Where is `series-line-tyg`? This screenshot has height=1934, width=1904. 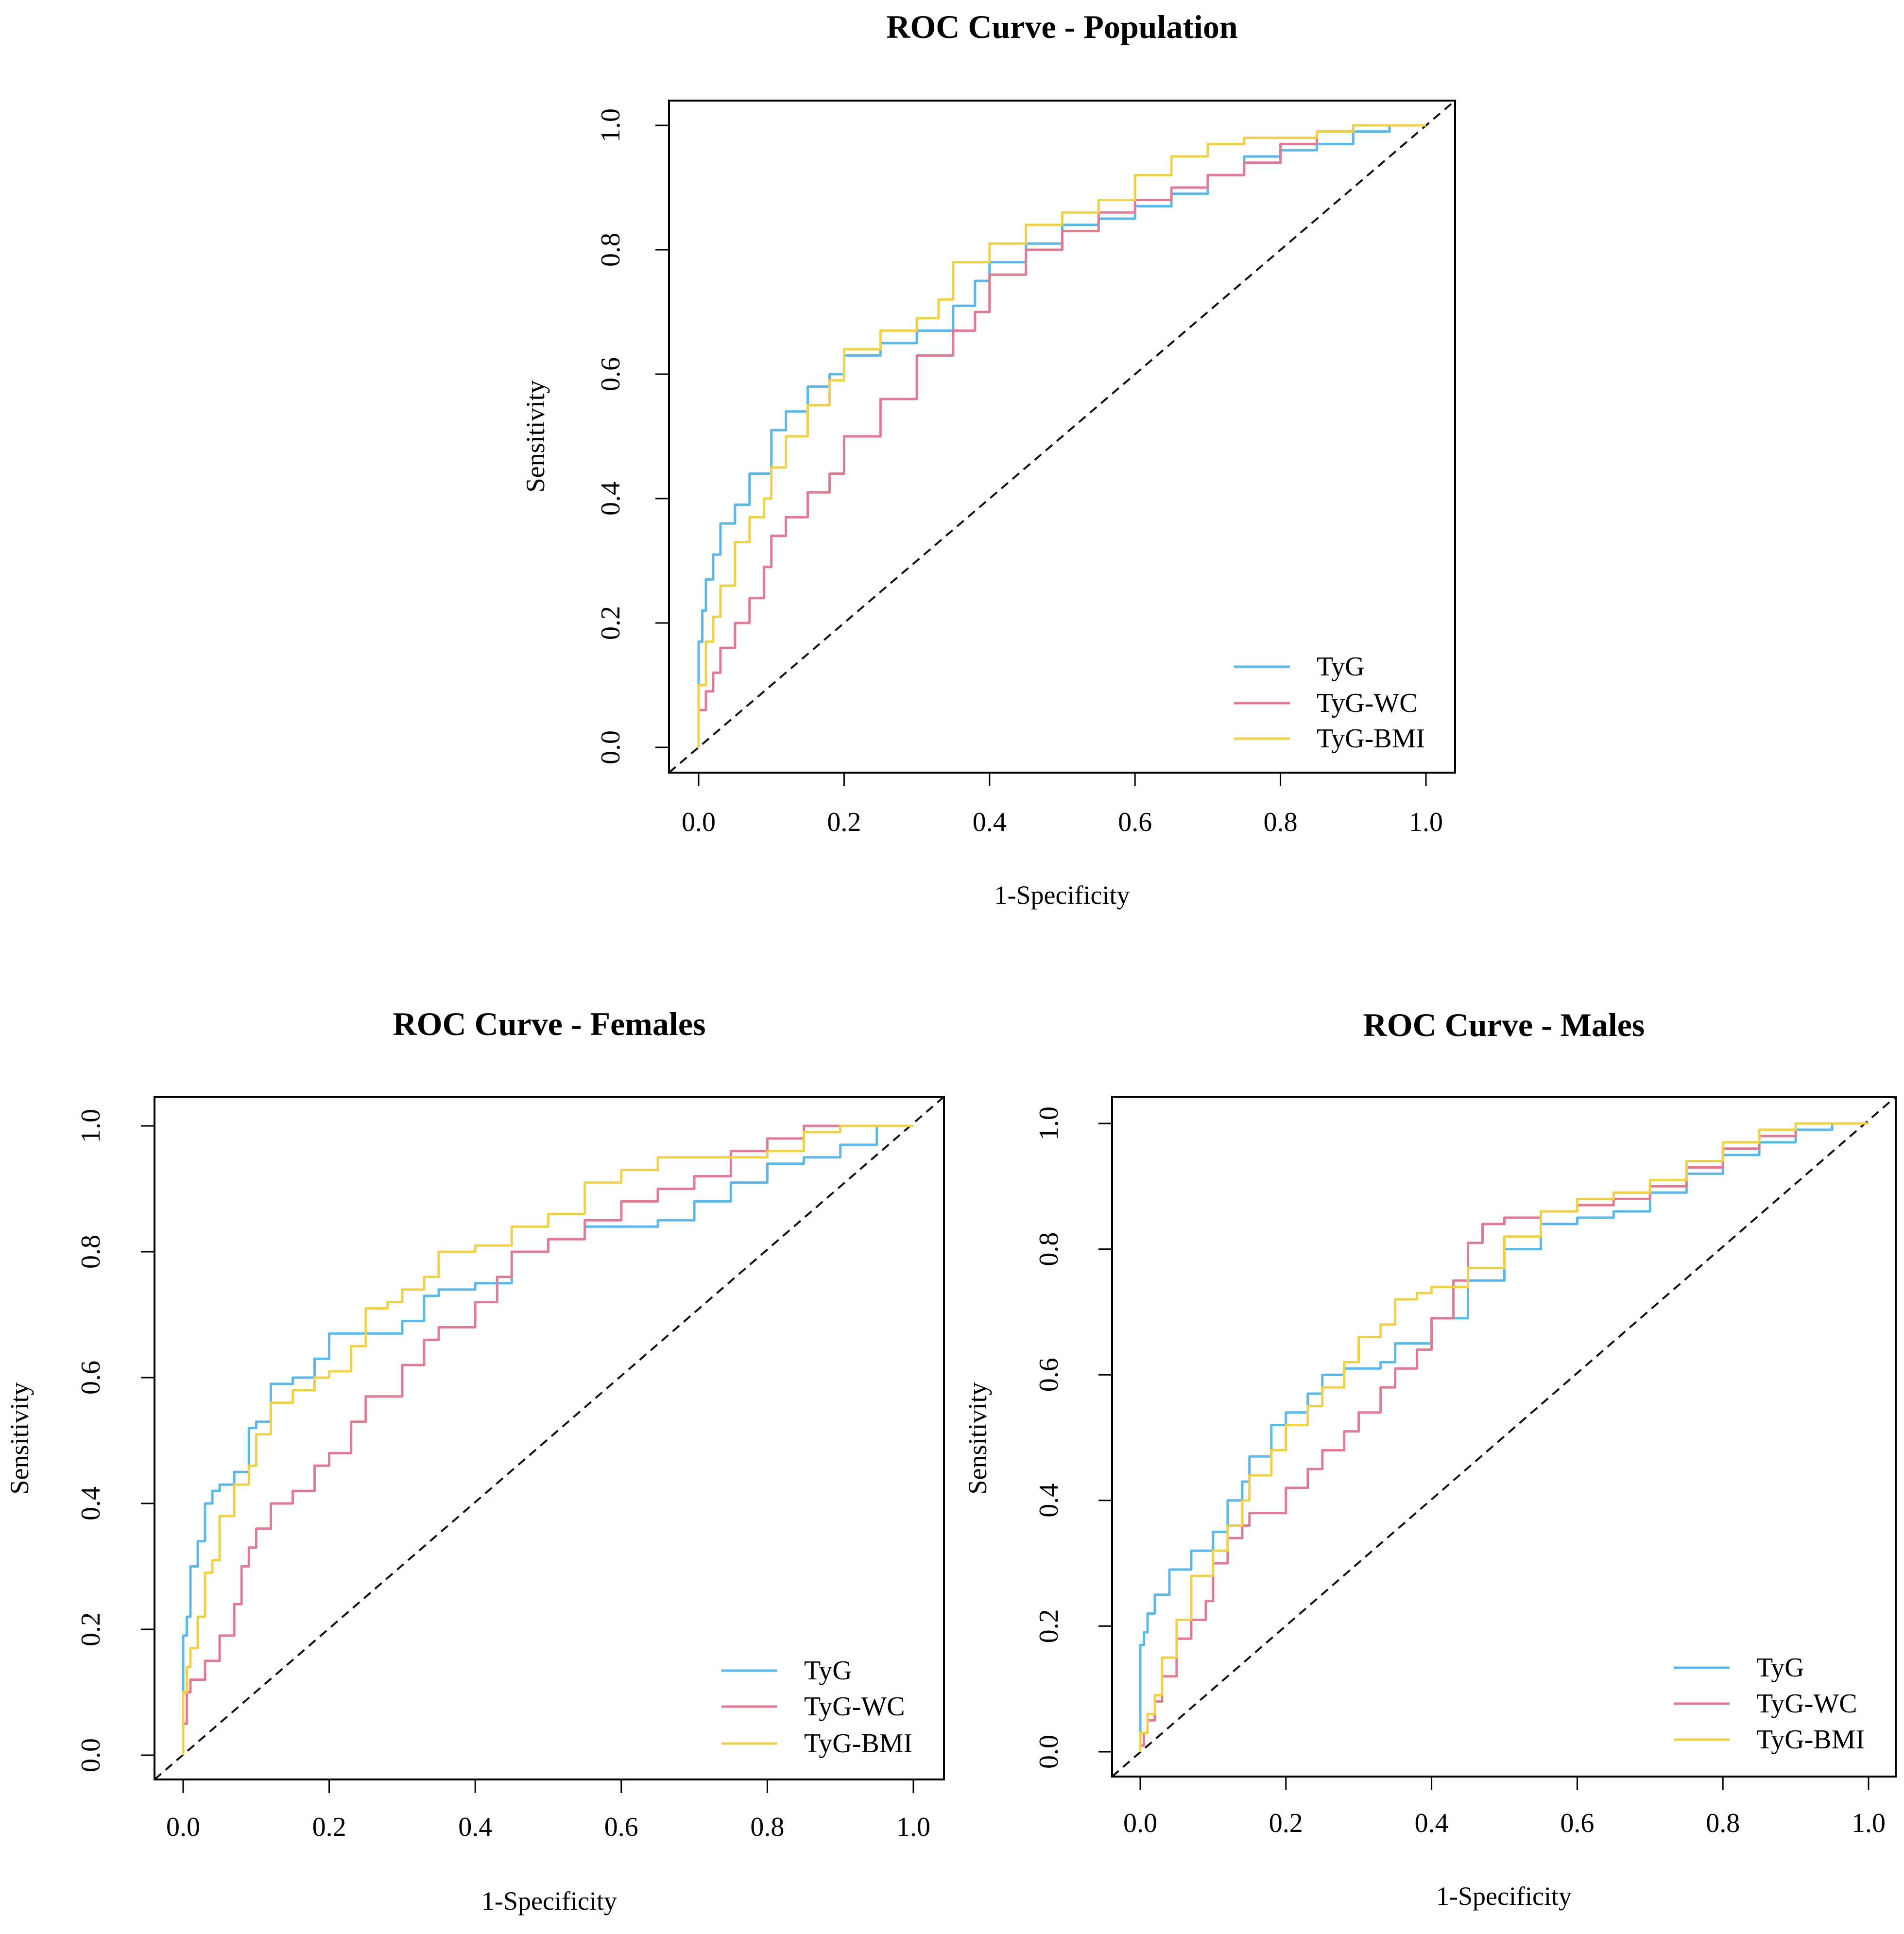 series-line-tyg is located at coordinates (548, 1439).